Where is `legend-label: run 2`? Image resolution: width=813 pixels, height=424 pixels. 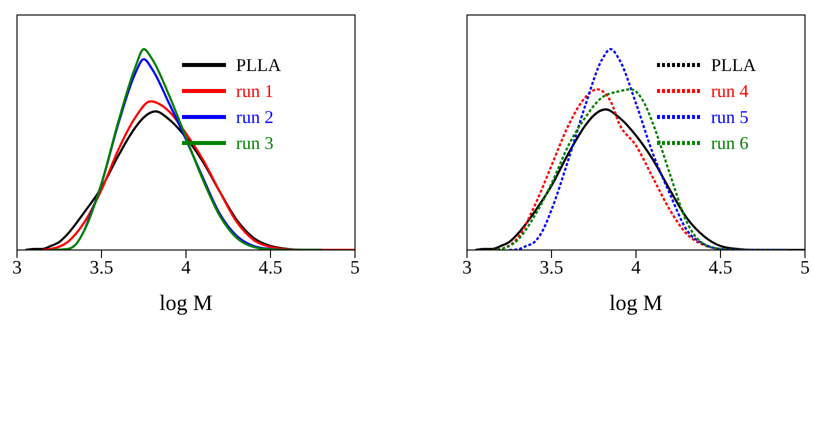 legend-label: run 2 is located at coordinates (255, 117).